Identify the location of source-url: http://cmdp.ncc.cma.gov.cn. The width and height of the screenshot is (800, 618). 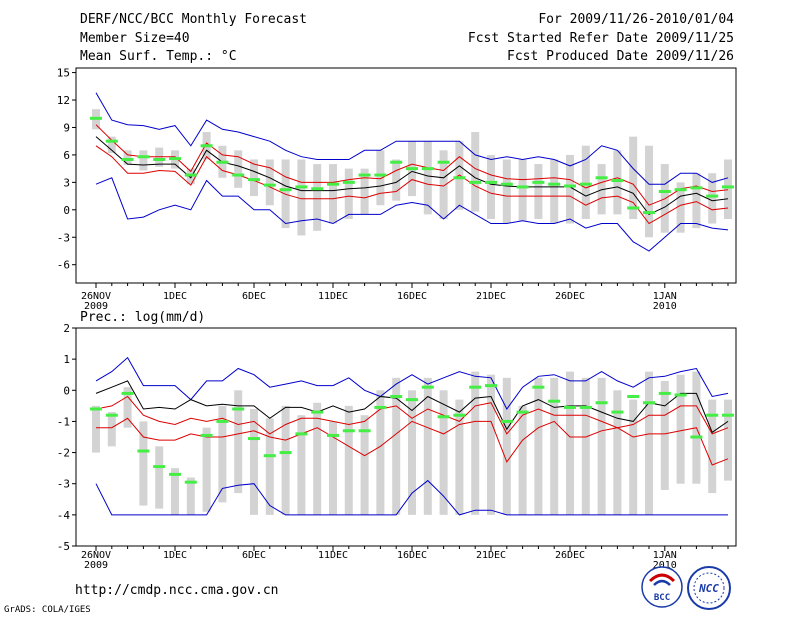
(177, 590).